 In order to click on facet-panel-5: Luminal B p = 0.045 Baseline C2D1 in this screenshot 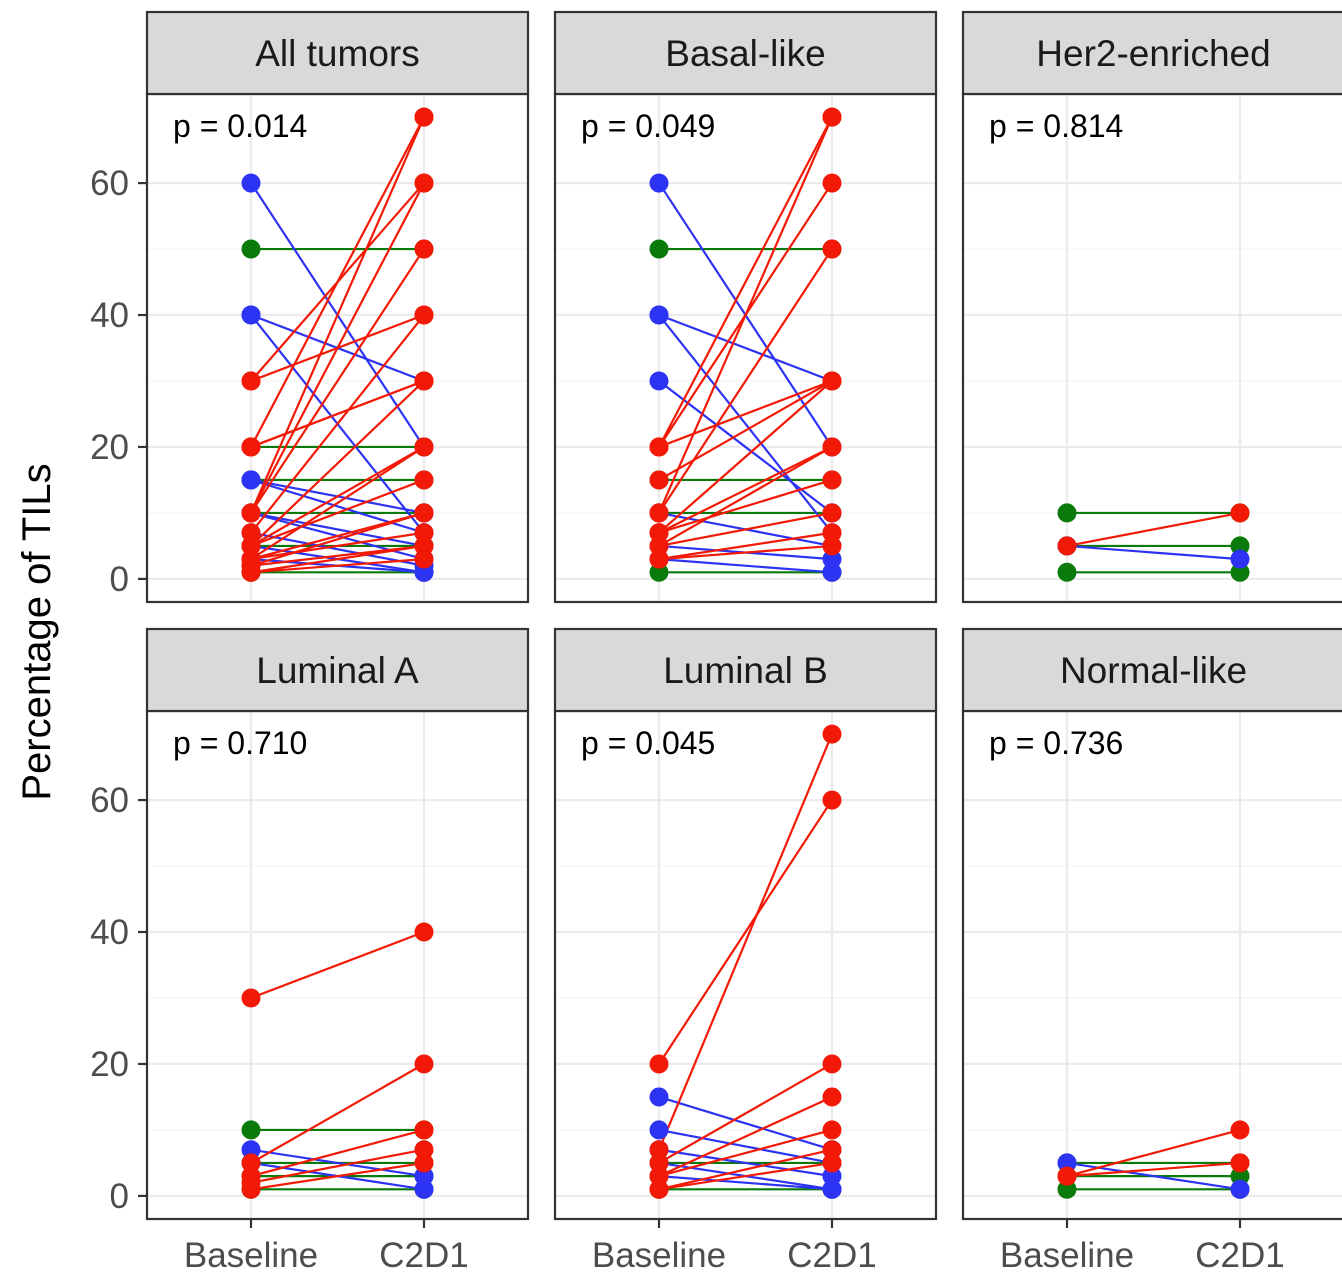, I will do `click(745, 951)`.